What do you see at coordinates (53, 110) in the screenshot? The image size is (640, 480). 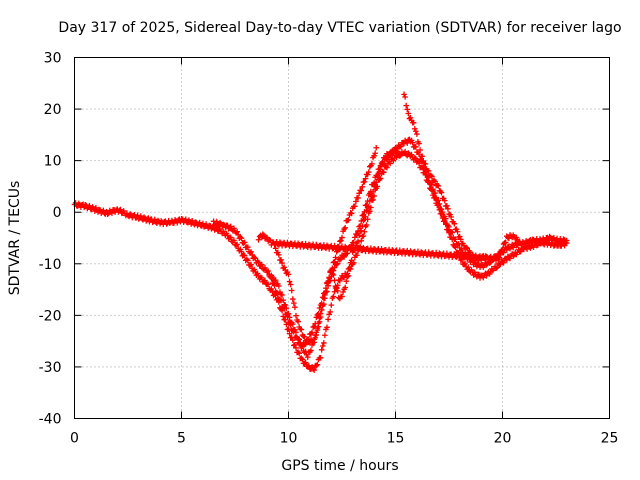 I see `y-tick-label: 20` at bounding box center [53, 110].